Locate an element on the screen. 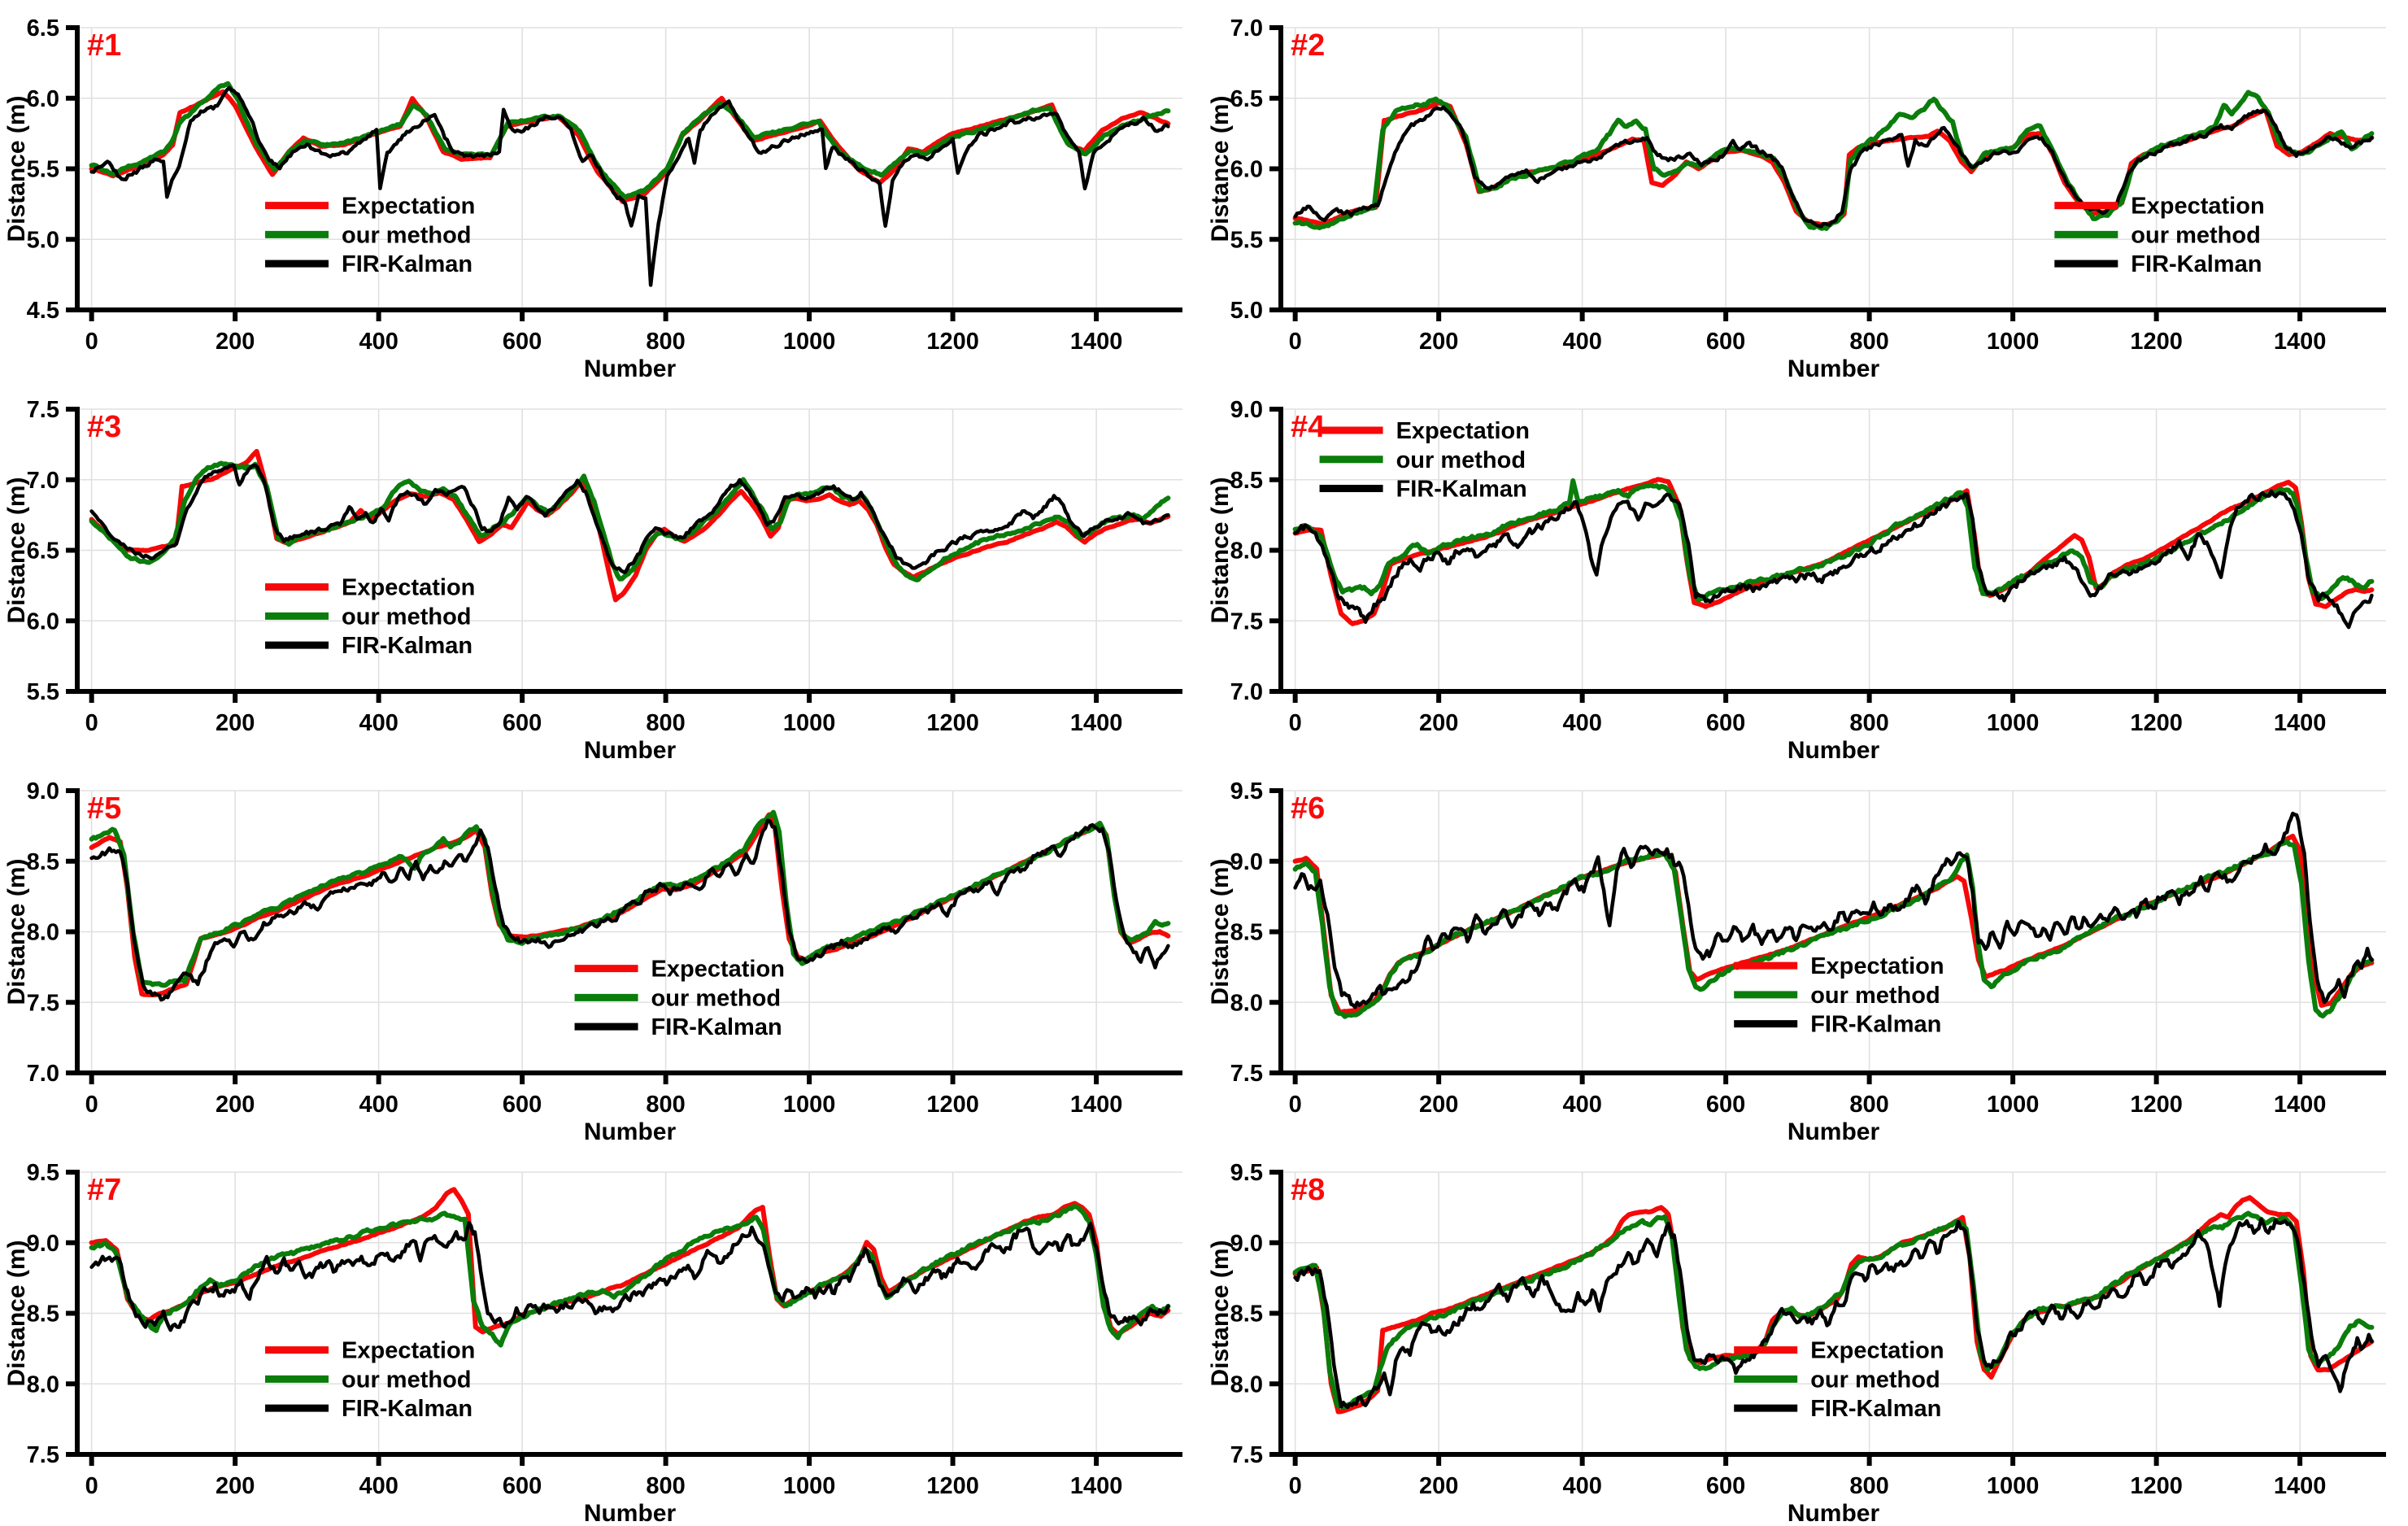 The height and width of the screenshot is (1526, 2408). panel-label: #7 is located at coordinates (104, 1190).